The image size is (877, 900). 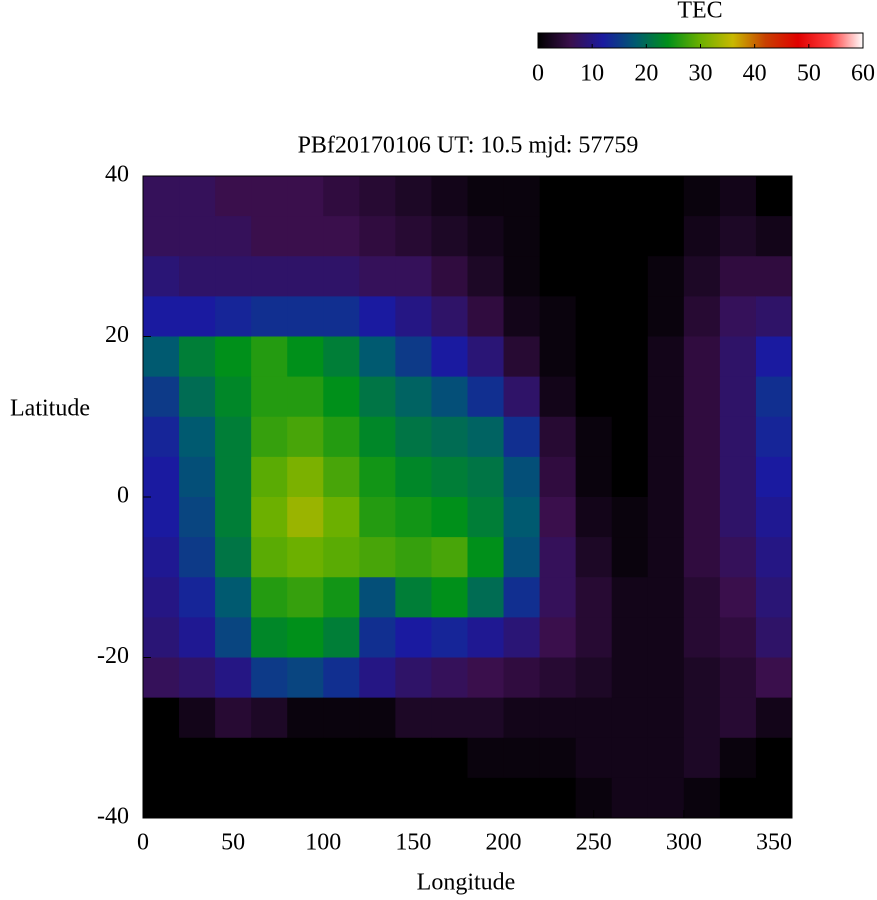 What do you see at coordinates (809, 74) in the screenshot?
I see `colorbar-tick-label: 50` at bounding box center [809, 74].